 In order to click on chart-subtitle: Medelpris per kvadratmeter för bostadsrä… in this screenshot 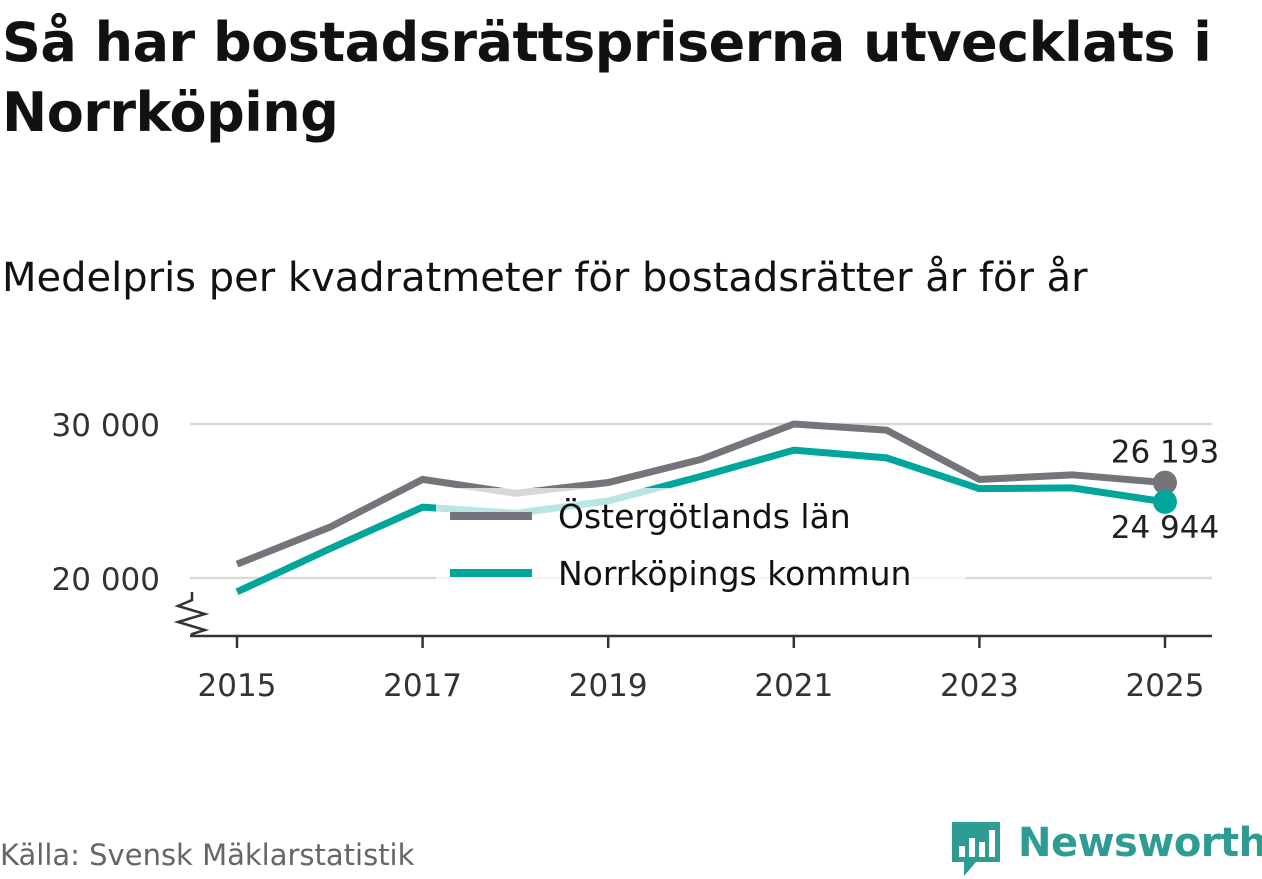, I will do `click(545, 278)`.